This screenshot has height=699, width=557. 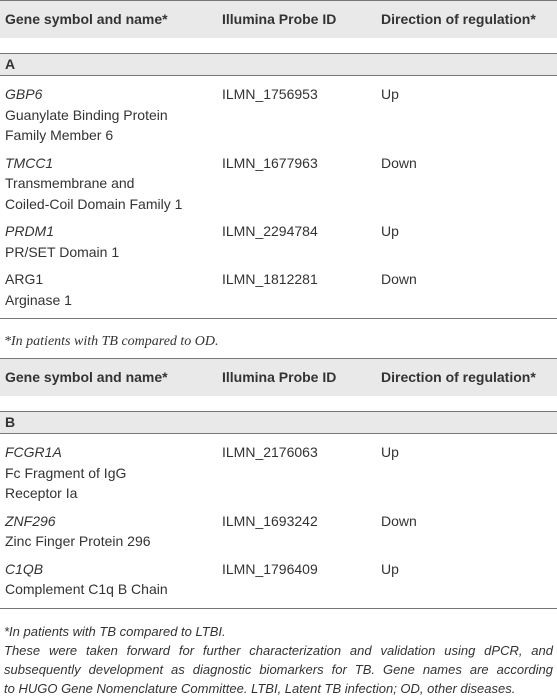 What do you see at coordinates (94, 203) in the screenshot?
I see `gene-name: Coiled-Coil Domain Family 1` at bounding box center [94, 203].